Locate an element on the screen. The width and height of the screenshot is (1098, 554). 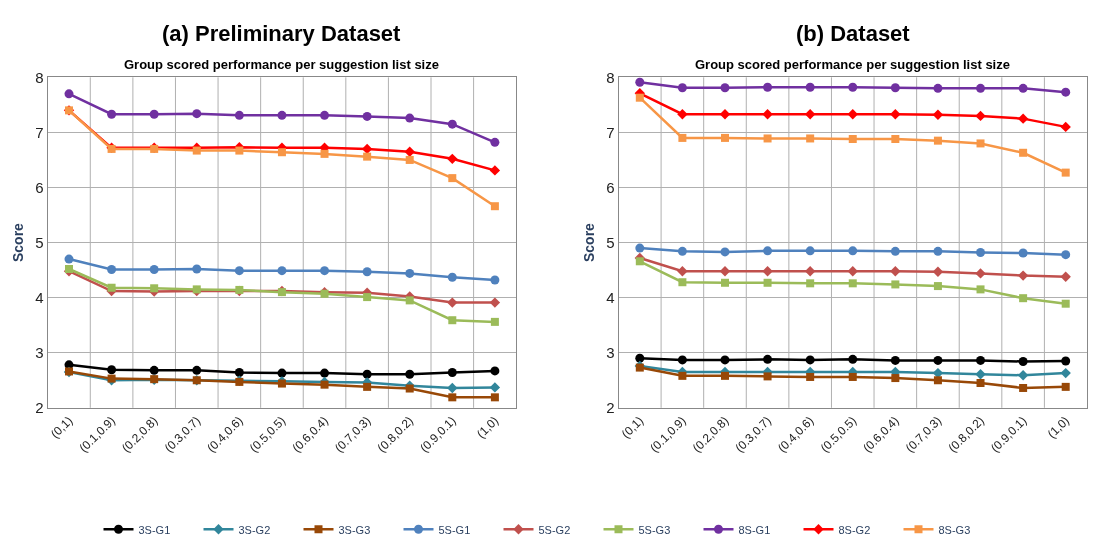
y-tick-label: 3 is located at coordinates (610, 352).